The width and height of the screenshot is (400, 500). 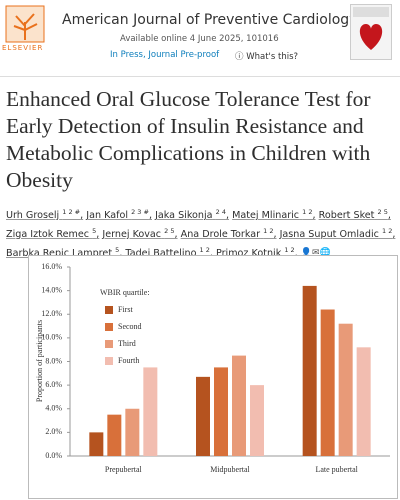 What do you see at coordinates (25, 24) in the screenshot?
I see `publisher-logo` at bounding box center [25, 24].